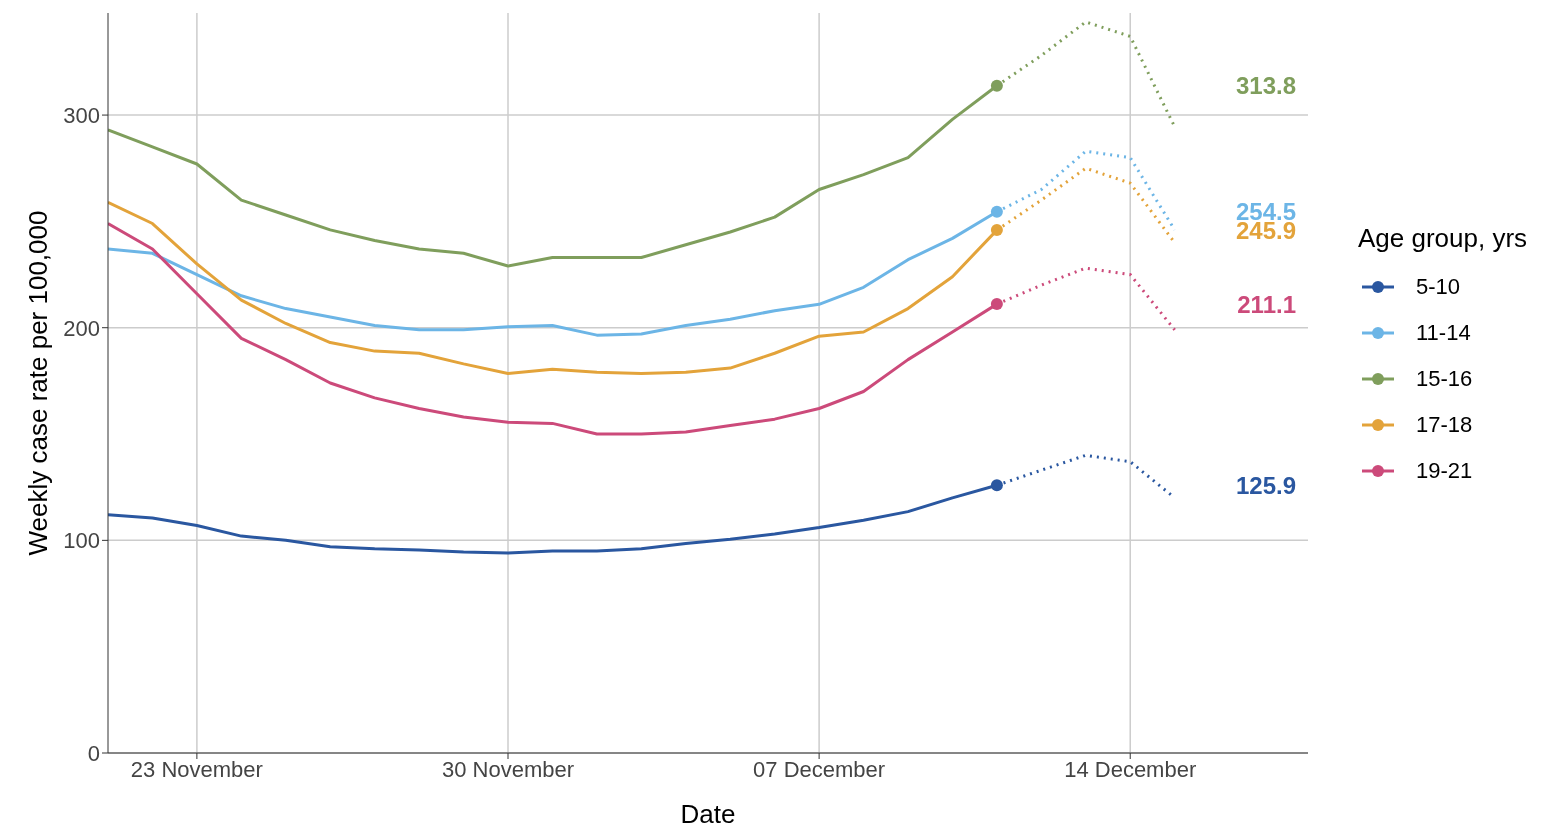 The height and width of the screenshot is (836, 1567). Describe the element at coordinates (1443, 238) in the screenshot. I see `legend-title: Age group, yrs` at that location.